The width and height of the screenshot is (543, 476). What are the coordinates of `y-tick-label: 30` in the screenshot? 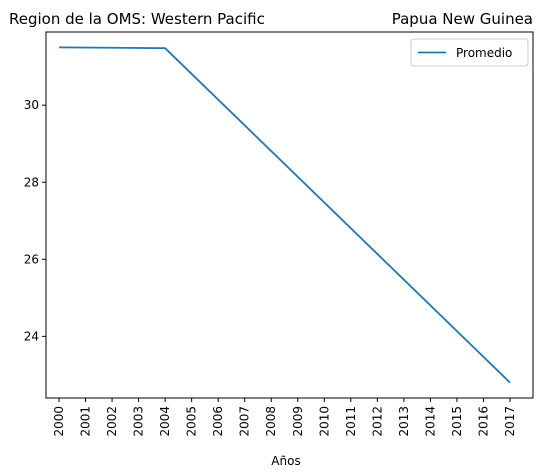 It's located at (31, 105).